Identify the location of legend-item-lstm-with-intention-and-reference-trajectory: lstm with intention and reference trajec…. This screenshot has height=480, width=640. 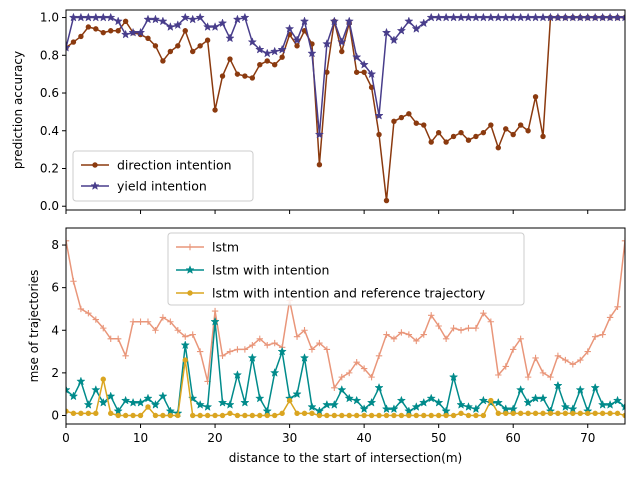
(331, 293).